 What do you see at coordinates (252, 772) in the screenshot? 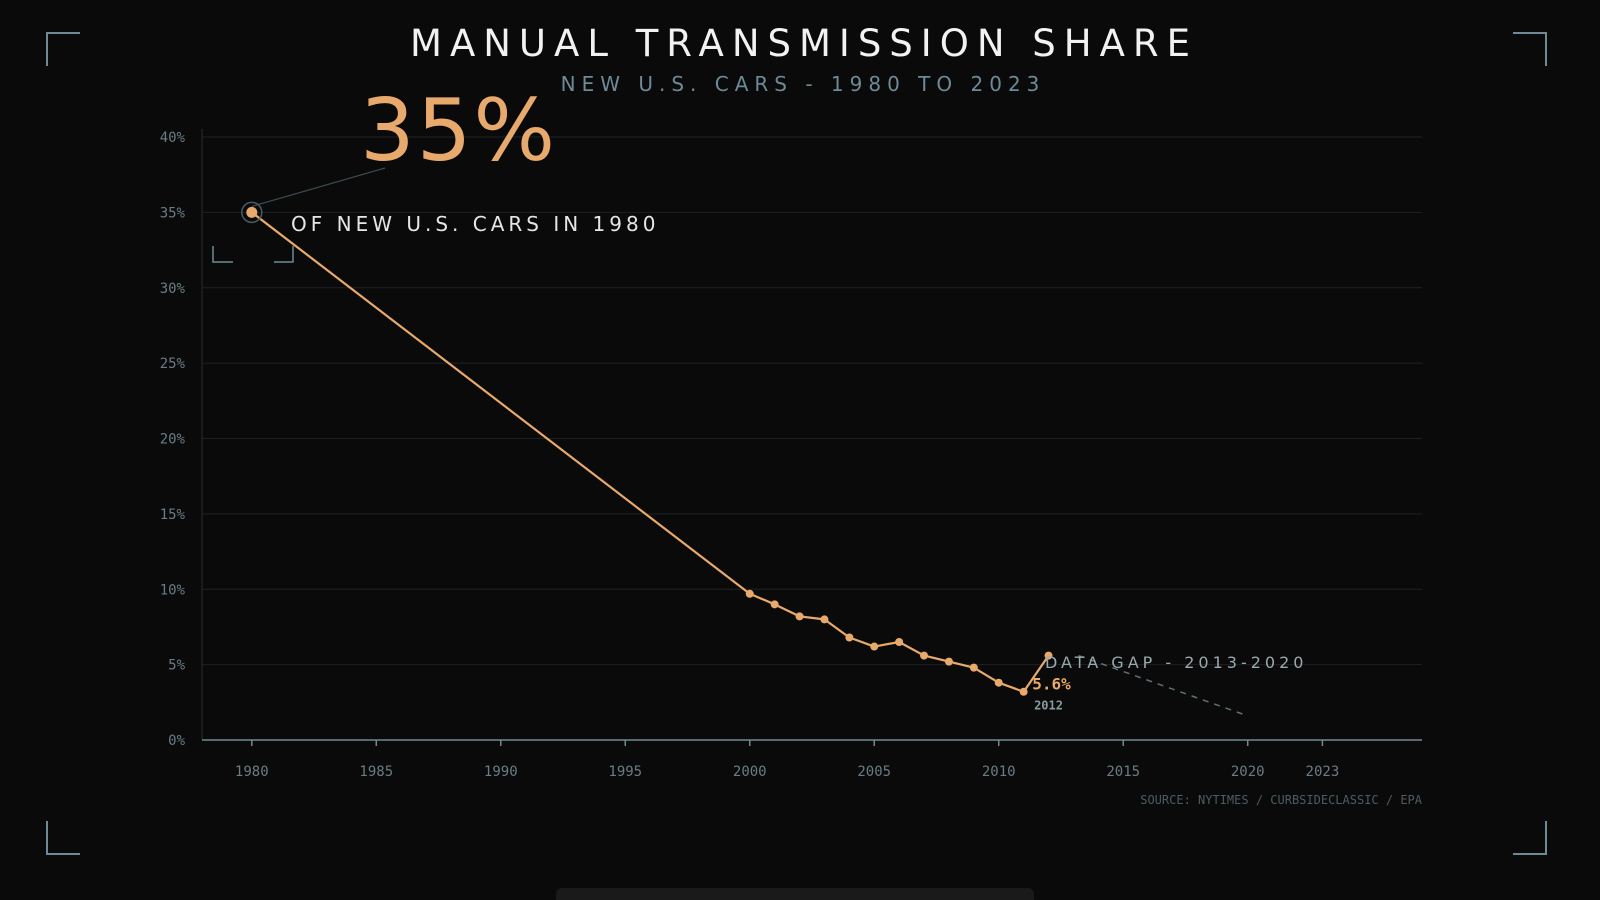
I see `x-tick-label: 1980` at bounding box center [252, 772].